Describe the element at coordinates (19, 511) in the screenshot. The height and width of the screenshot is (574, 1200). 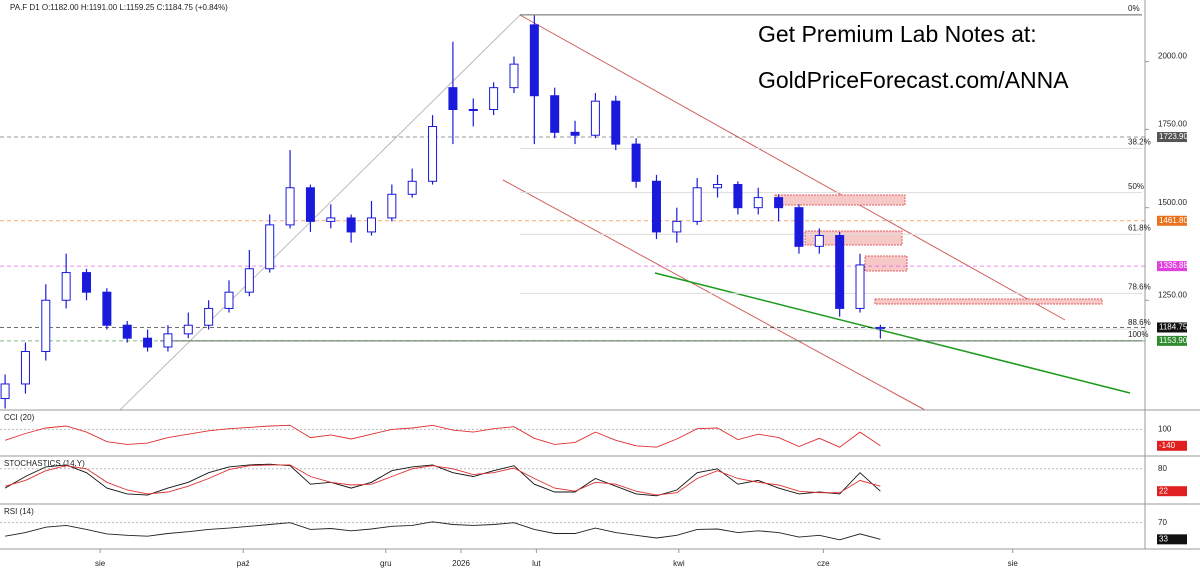
I see `panel-title: RSI (14)` at that location.